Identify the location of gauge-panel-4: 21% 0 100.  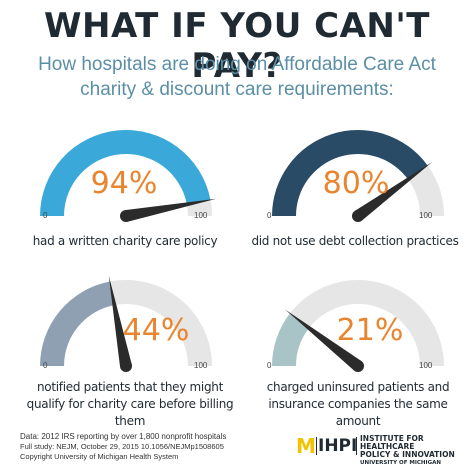
(360, 328).